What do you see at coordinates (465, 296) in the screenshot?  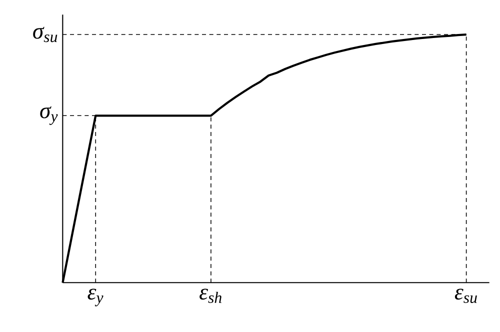 I see `x-tick-label: ε$_{su}$` at bounding box center [465, 296].